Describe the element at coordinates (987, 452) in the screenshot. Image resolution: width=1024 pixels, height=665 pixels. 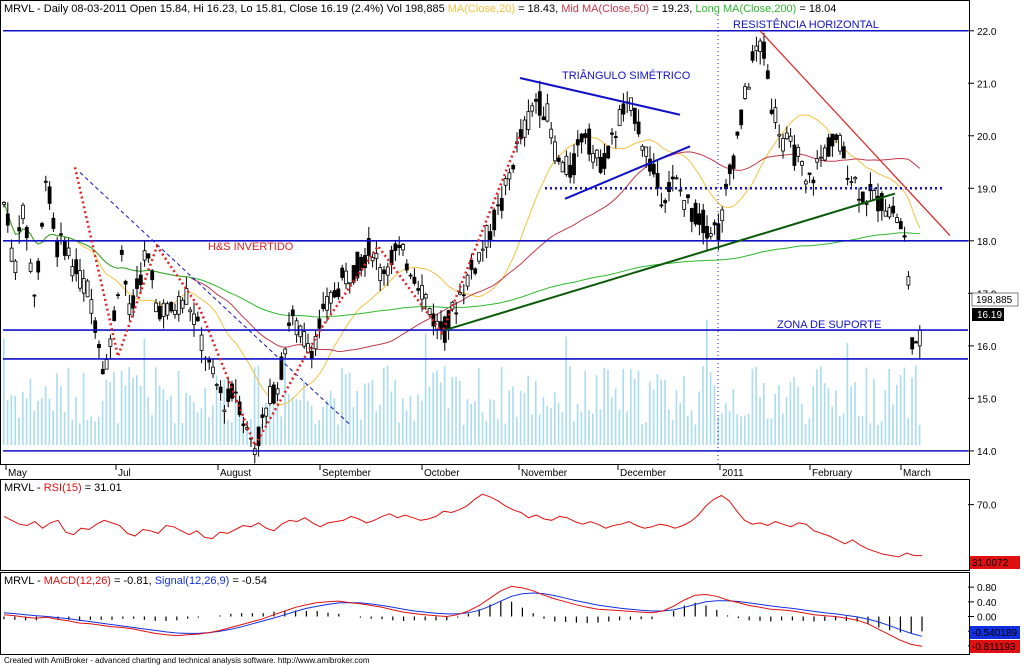
I see `y-tick-label: 14.0` at that location.